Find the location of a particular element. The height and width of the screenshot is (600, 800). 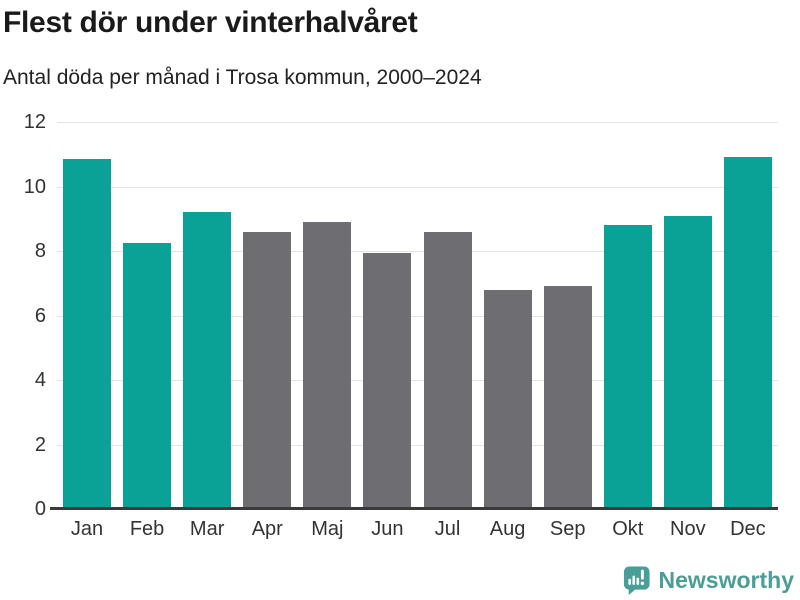

x-tick-dec: Dec is located at coordinates (748, 529).